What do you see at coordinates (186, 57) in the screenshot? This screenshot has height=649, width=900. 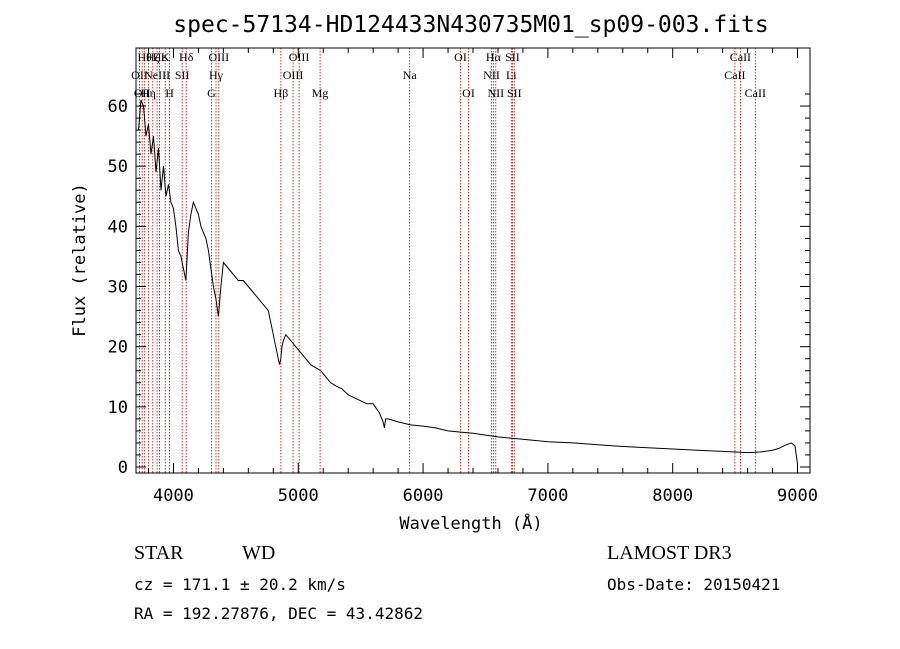 I see `spectral-line-label: Hδ` at bounding box center [186, 57].